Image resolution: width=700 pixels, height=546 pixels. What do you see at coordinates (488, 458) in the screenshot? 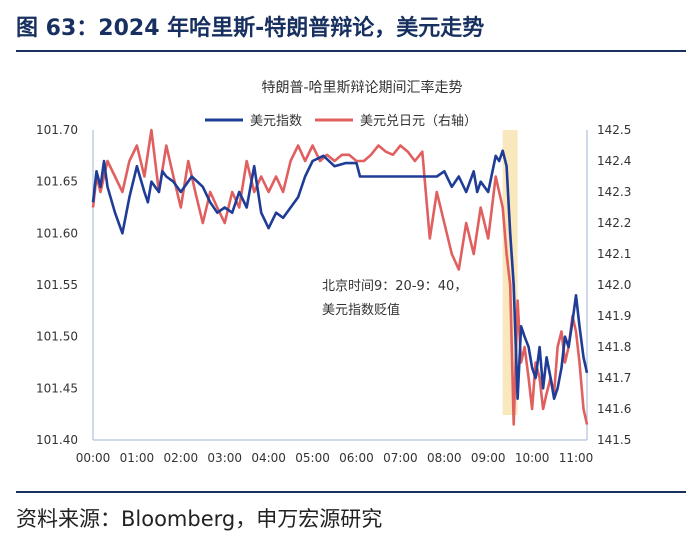
I see `x-tick-label: 09:00` at bounding box center [488, 458].